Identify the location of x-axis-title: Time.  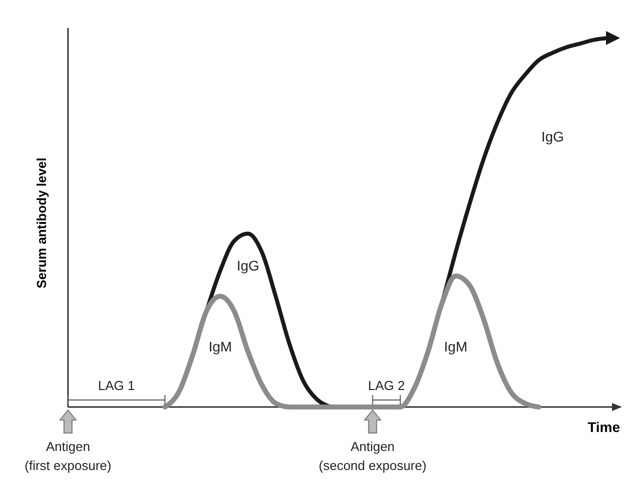
(604, 427).